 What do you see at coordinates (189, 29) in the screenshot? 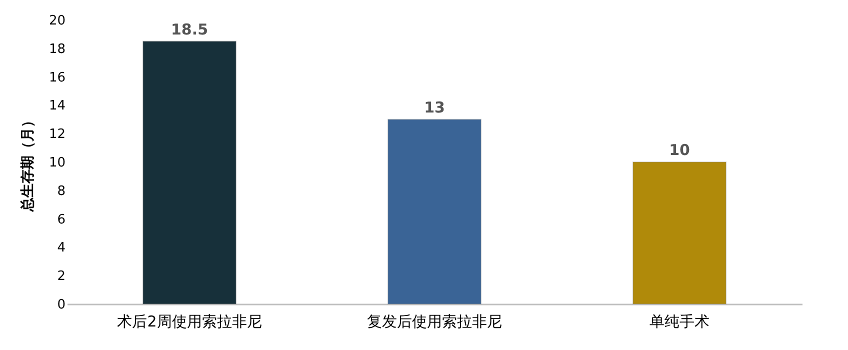
I see `data-label: 18.5` at bounding box center [189, 29].